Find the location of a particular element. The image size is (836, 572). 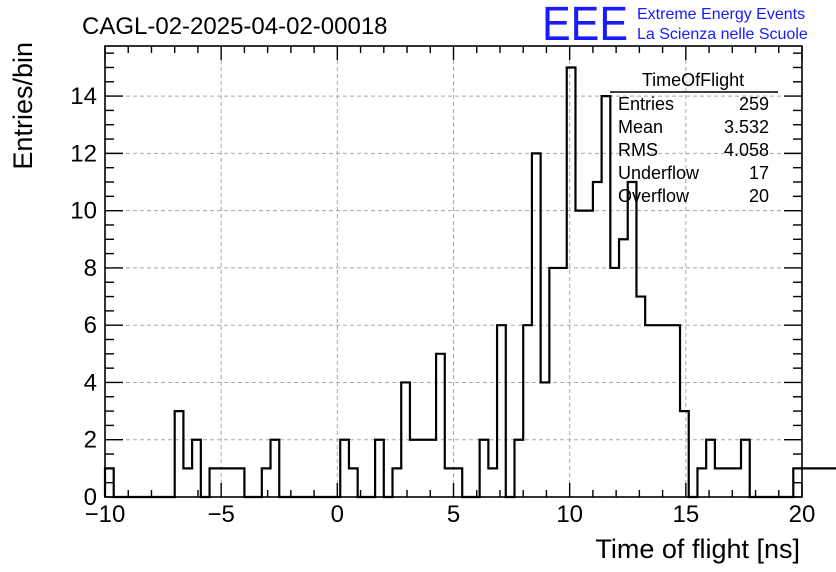

stats-label-mean: Mean is located at coordinates (640, 127).